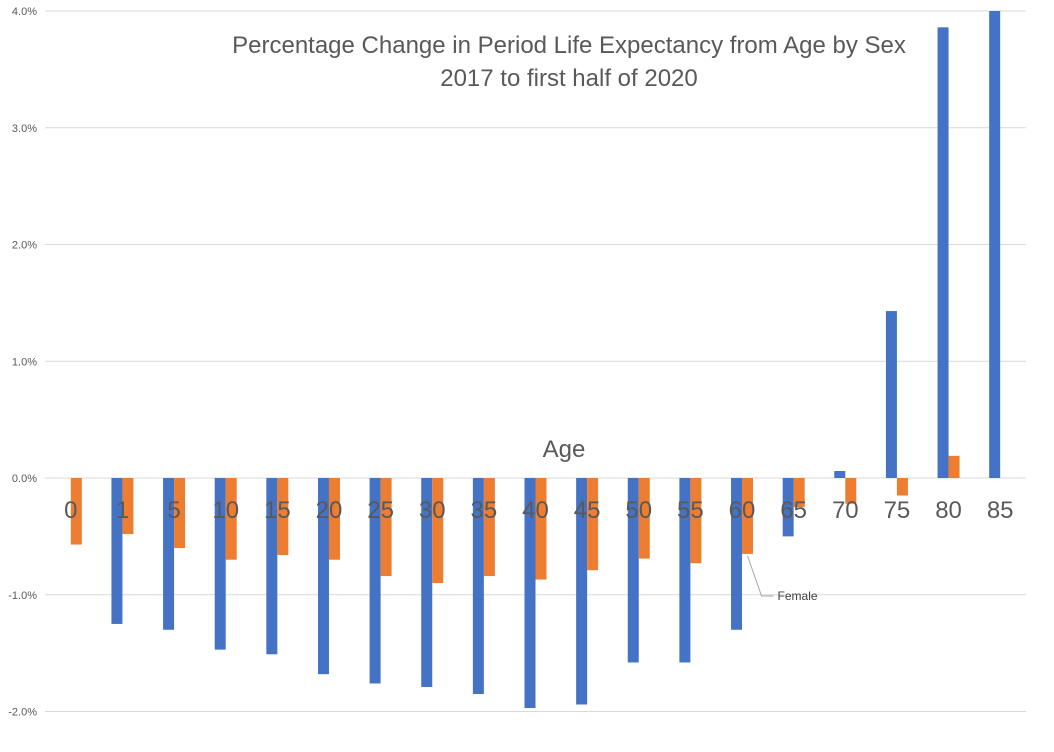 This screenshot has height=752, width=1054. I want to click on chart-subtitle: 2017 to first half of 2020, so click(569, 78).